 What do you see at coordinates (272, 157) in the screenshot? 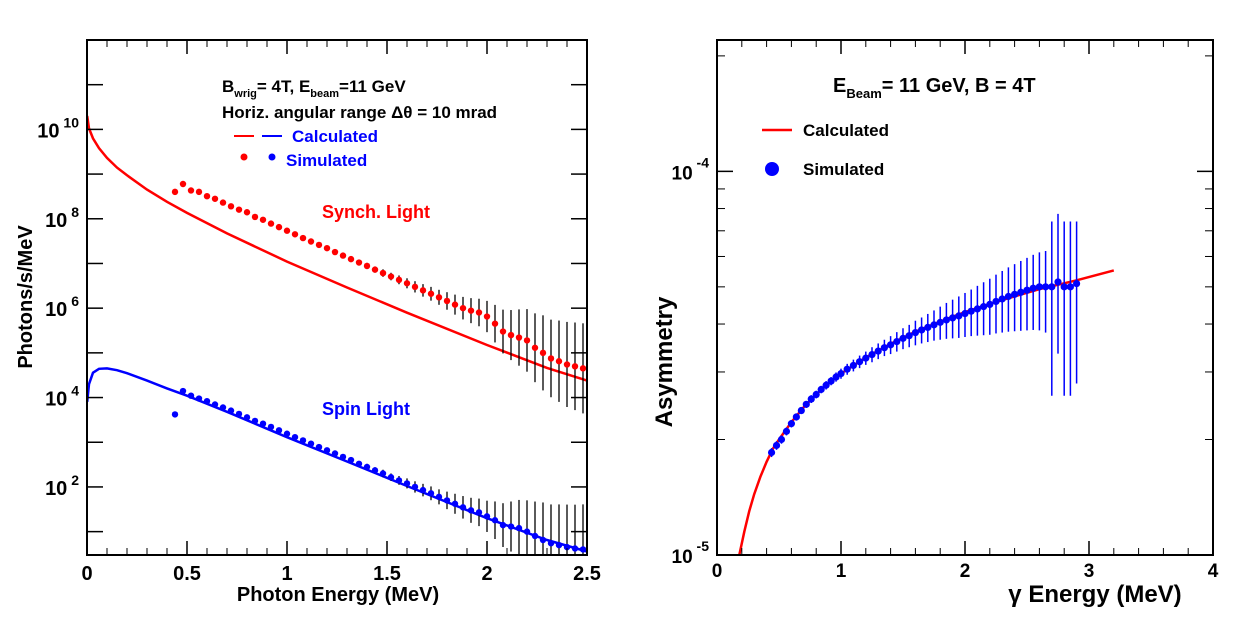
I see `left-legend-simulated-blue-dot` at bounding box center [272, 157].